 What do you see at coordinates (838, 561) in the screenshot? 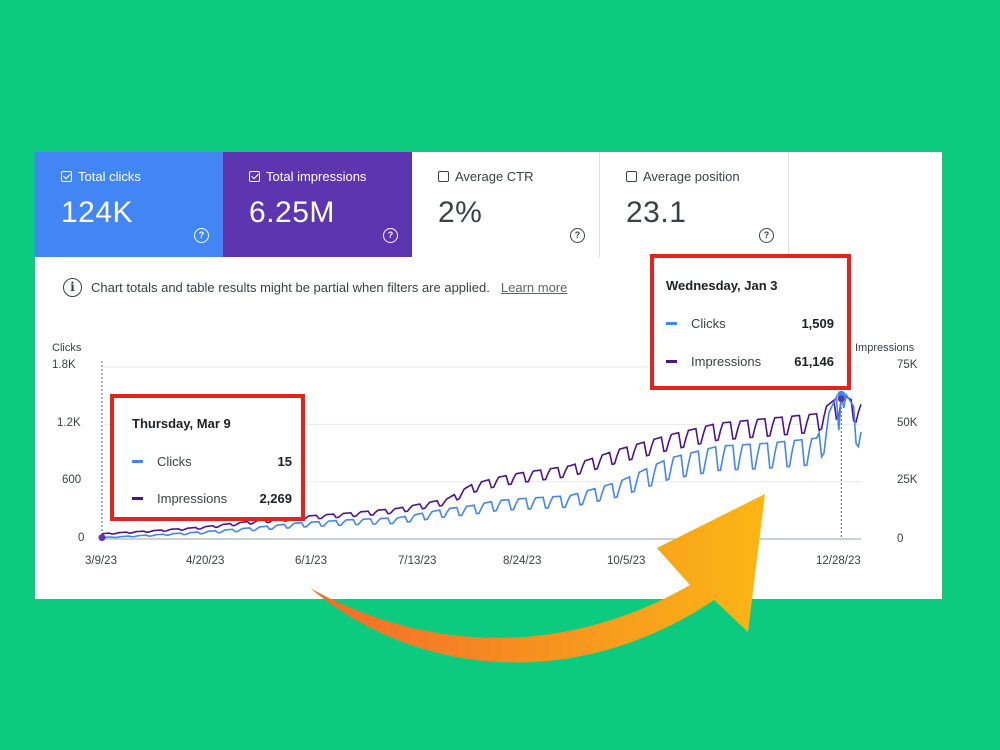
I see `x-tick: 12/28/23` at bounding box center [838, 561].